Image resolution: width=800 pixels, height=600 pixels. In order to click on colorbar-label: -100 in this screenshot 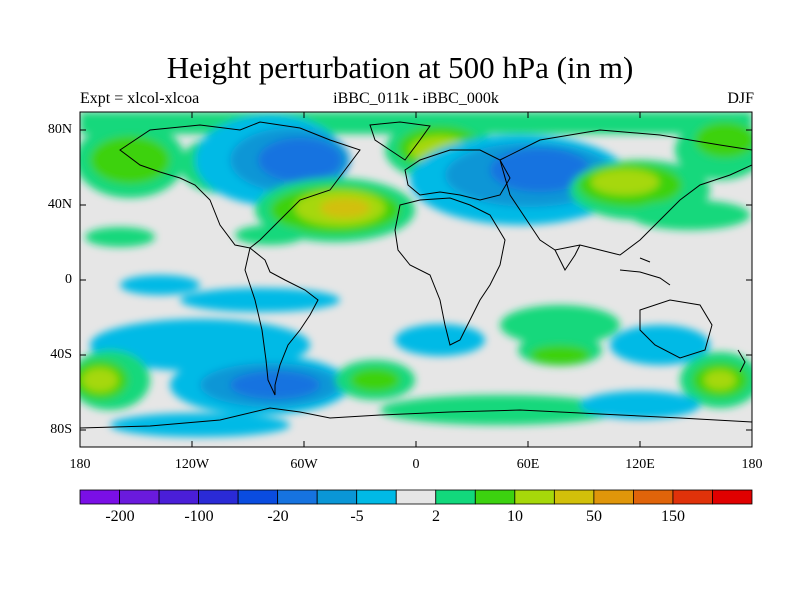, I will do `click(199, 516)`.